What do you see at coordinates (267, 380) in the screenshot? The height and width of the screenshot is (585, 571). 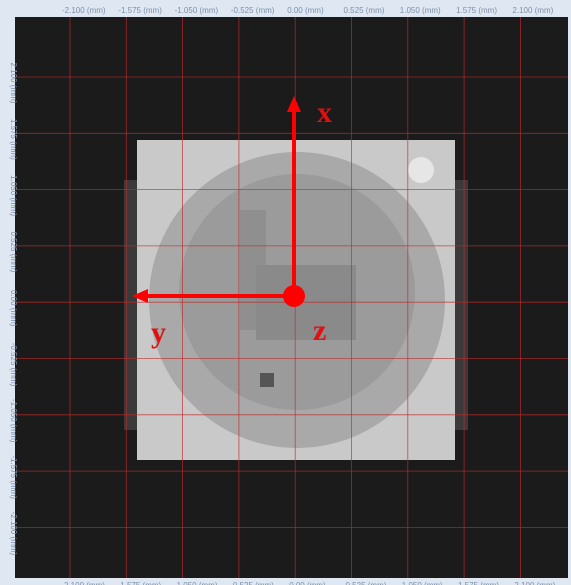 I see `zener` at bounding box center [267, 380].